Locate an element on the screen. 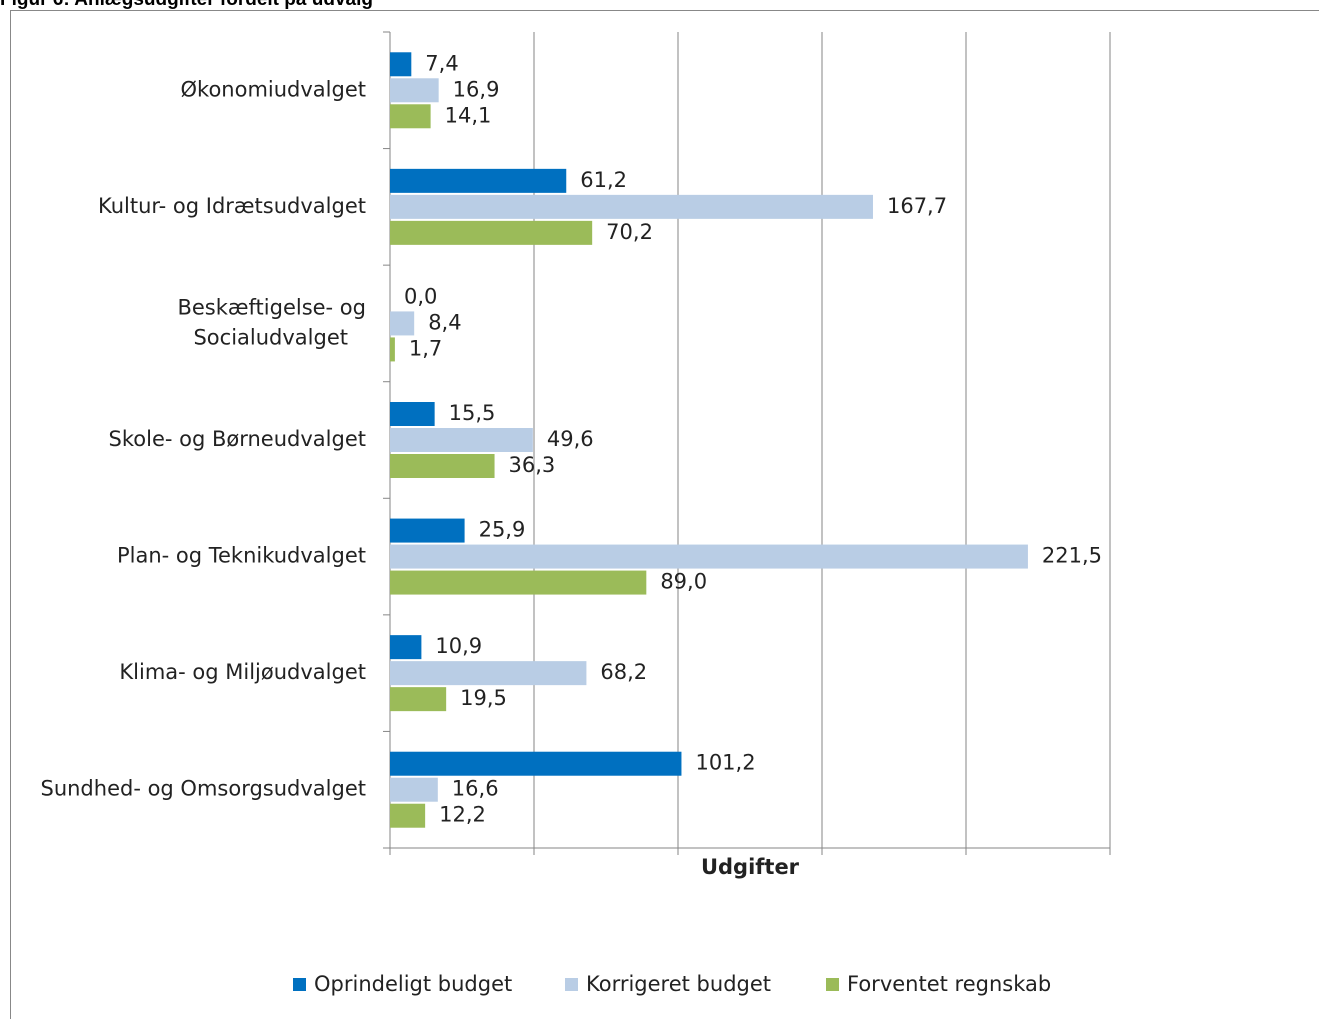  data-label: 16,6 is located at coordinates (475, 789).